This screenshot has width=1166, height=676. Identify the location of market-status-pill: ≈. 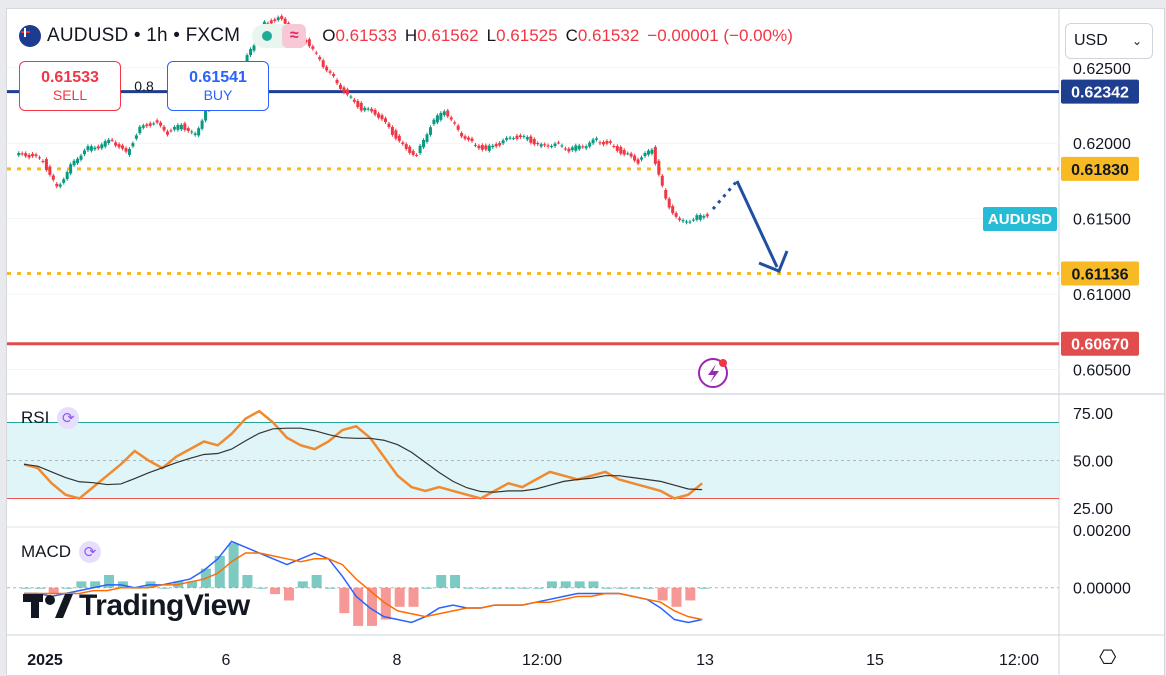
(279, 36).